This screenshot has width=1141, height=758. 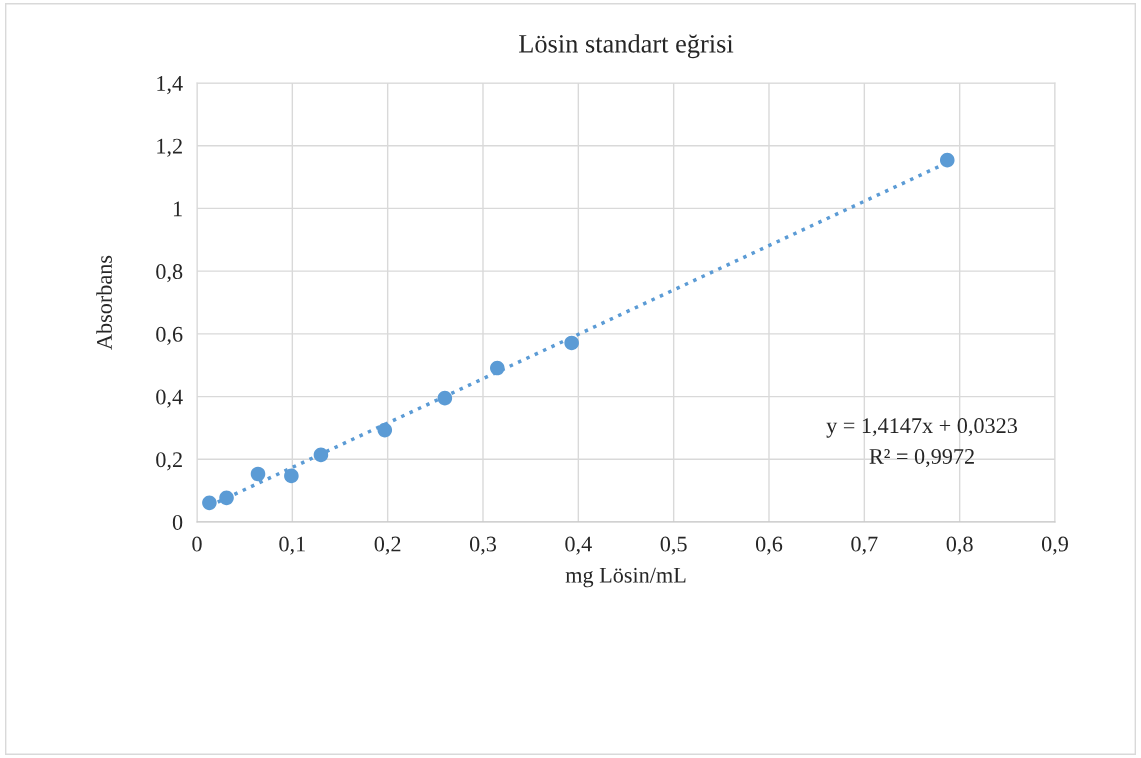 What do you see at coordinates (921, 458) in the screenshot?
I see `annotation: R² = 0,9972` at bounding box center [921, 458].